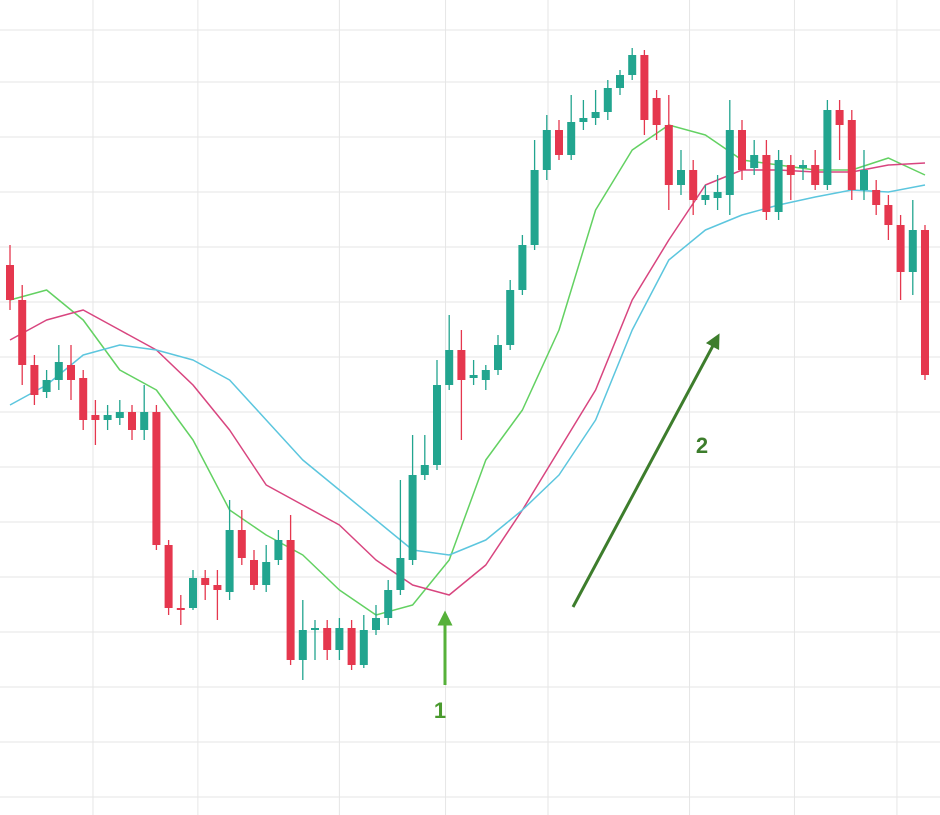 The height and width of the screenshot is (815, 940). What do you see at coordinates (702, 445) in the screenshot?
I see `annotation: 2` at bounding box center [702, 445].